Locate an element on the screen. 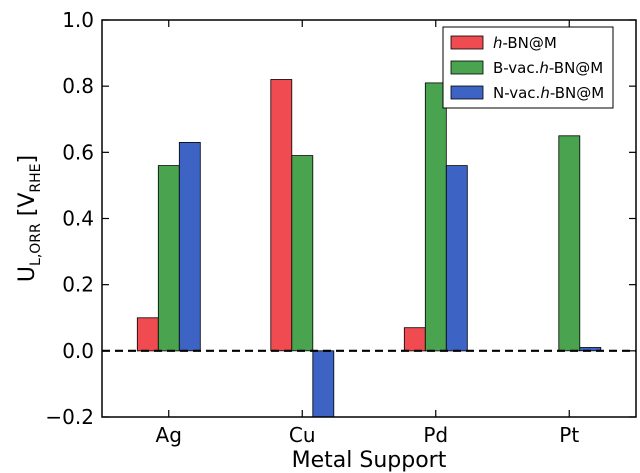 The image size is (640, 473). x-tick-label-cu: Cu is located at coordinates (302, 435).